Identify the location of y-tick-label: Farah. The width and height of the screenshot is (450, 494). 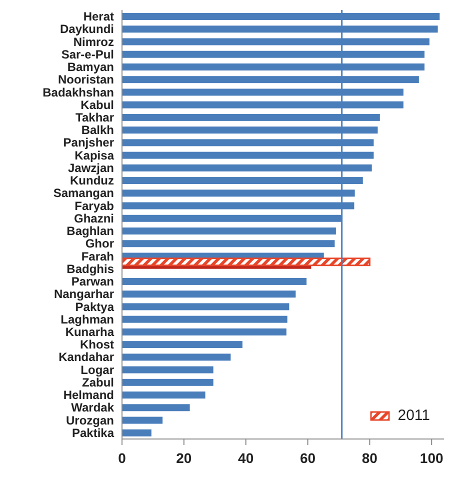
(97, 256).